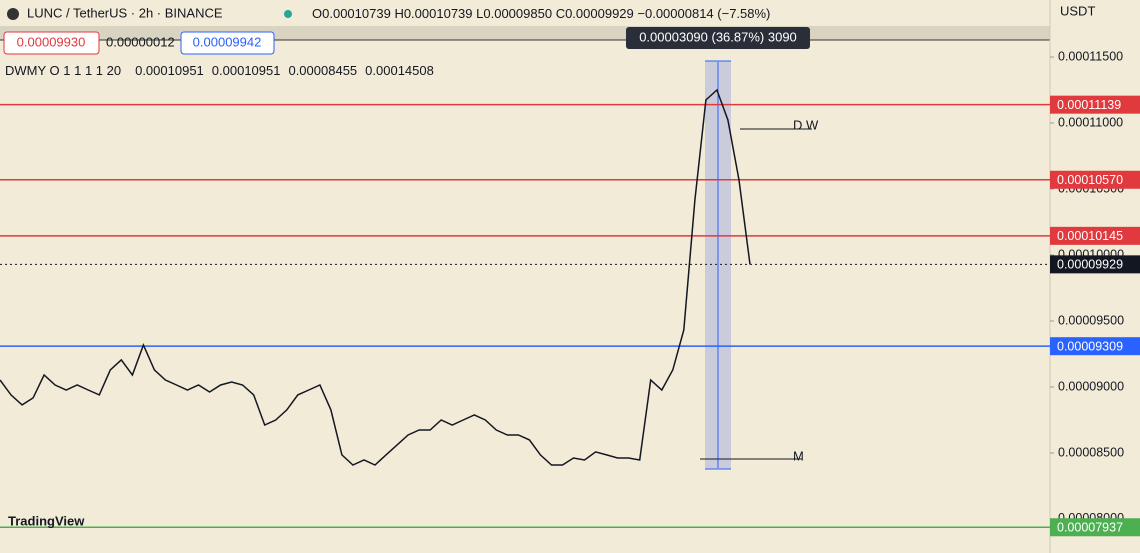 This screenshot has height=553, width=1140. What do you see at coordinates (1091, 386) in the screenshot?
I see `y-tick-label: 0.00009000` at bounding box center [1091, 386].